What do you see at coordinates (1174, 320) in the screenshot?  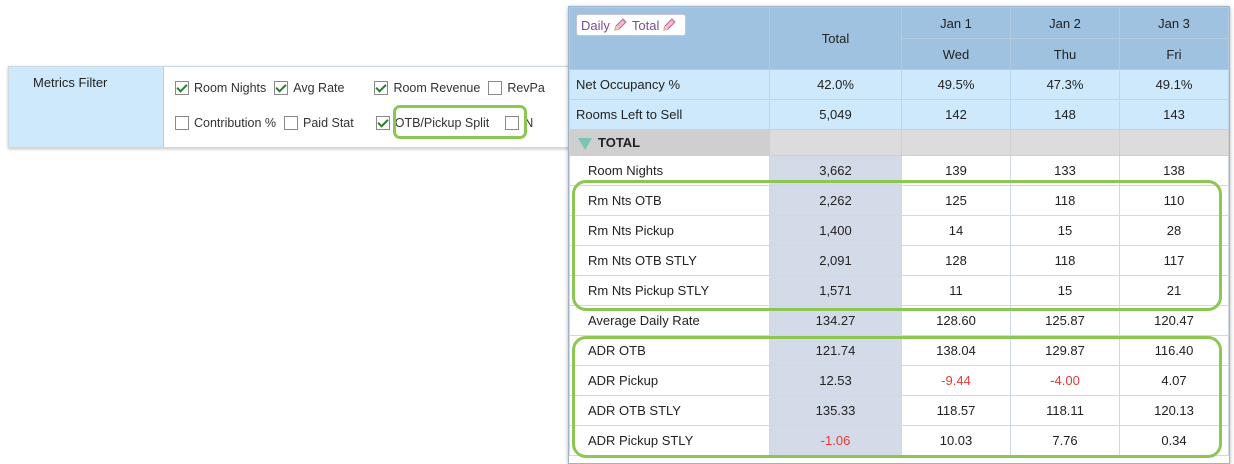 I see `cell-value: 120.47` at bounding box center [1174, 320].